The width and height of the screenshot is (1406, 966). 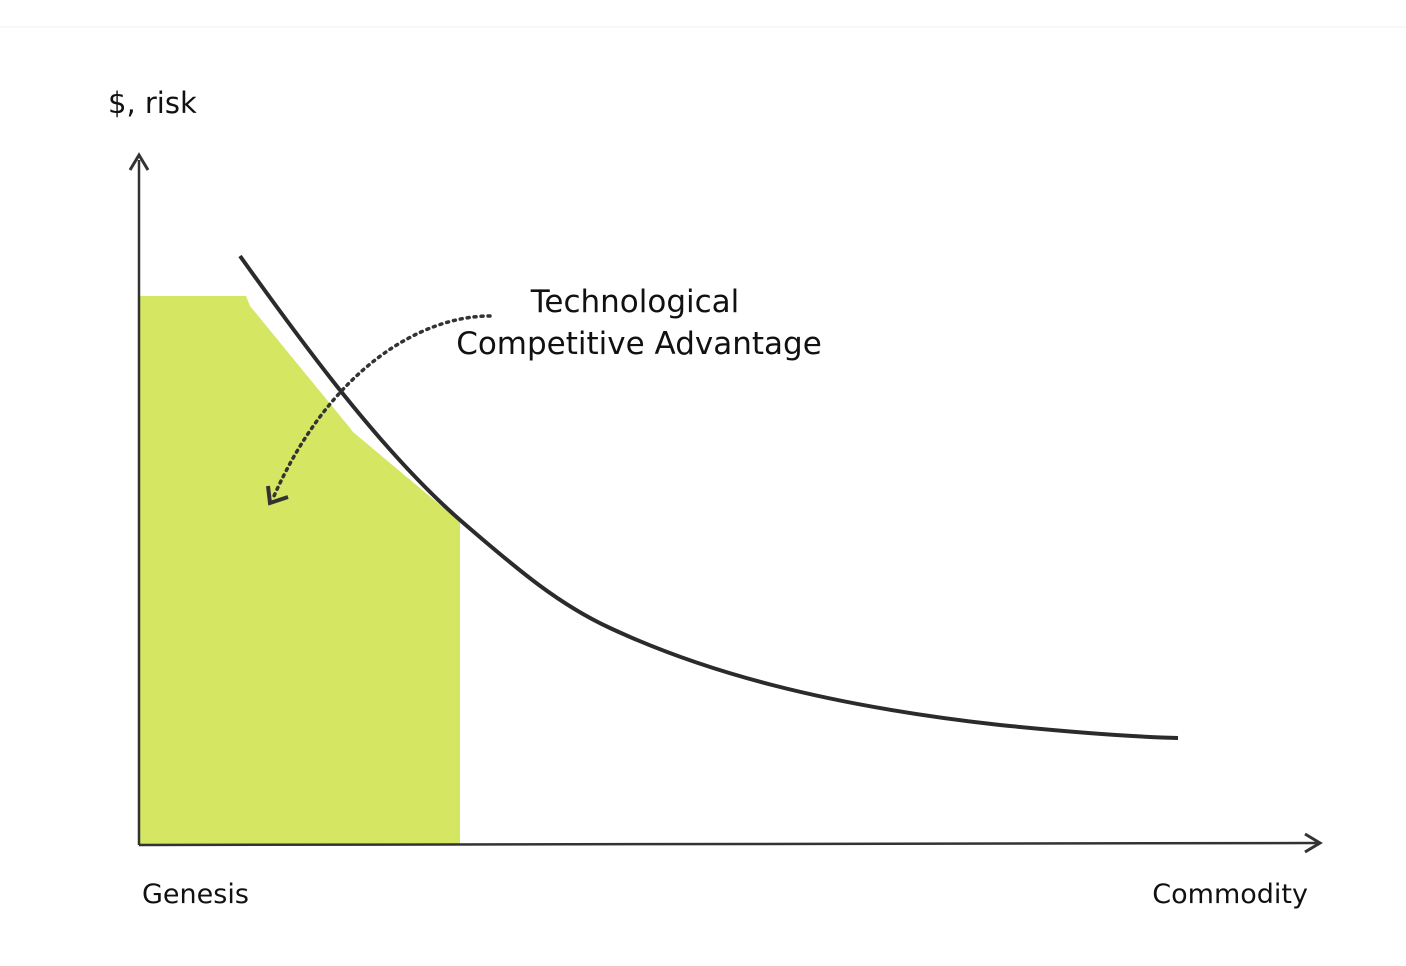 What do you see at coordinates (1313, 843) in the screenshot?
I see `x-axis-arrow` at bounding box center [1313, 843].